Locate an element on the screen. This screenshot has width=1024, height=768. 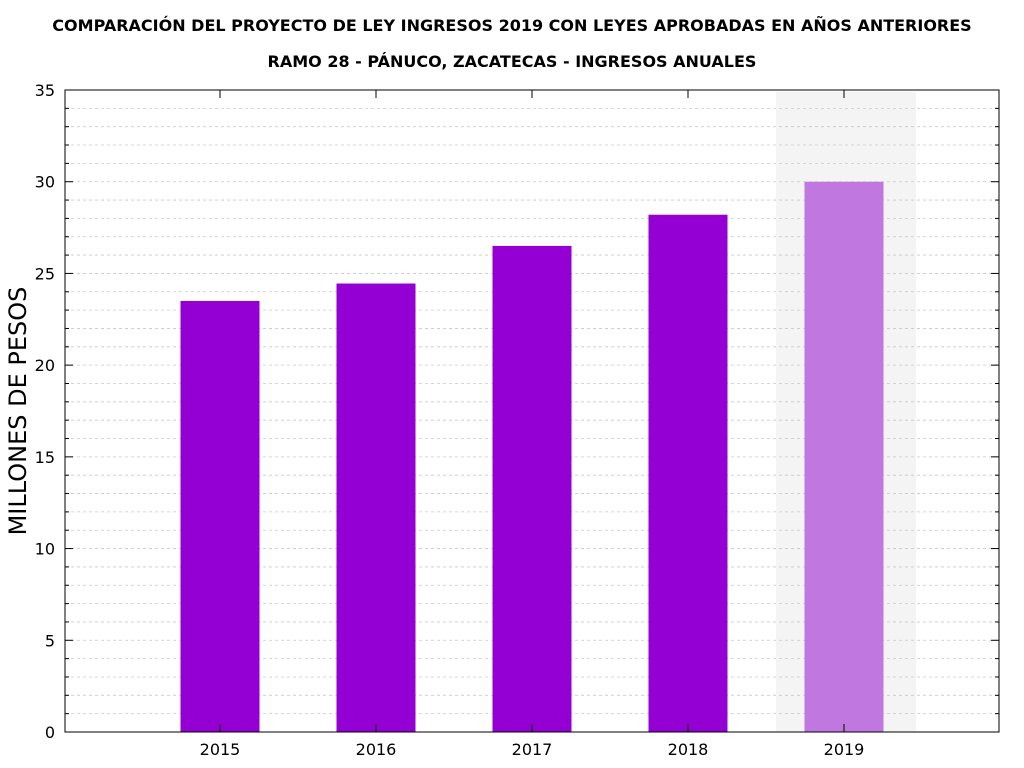
x-tick-label: 2018 is located at coordinates (688, 749).